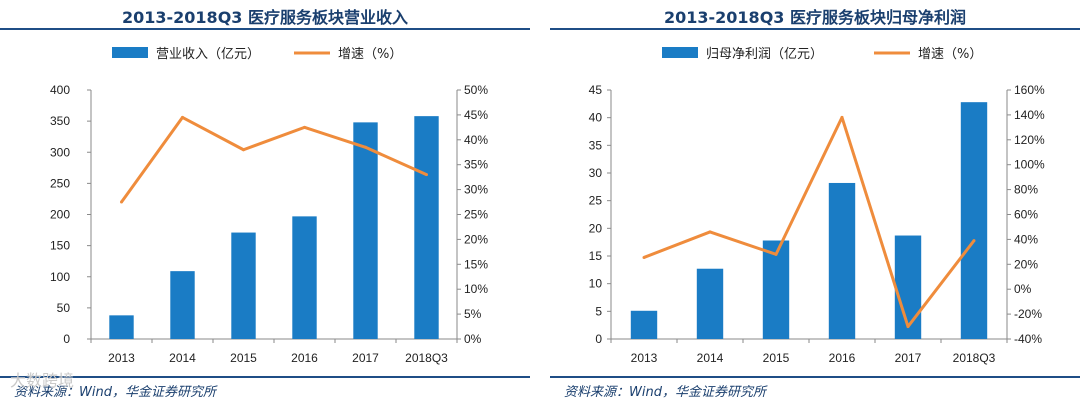 The height and width of the screenshot is (403, 1080). I want to click on left-tick-label: 30, so click(596, 173).